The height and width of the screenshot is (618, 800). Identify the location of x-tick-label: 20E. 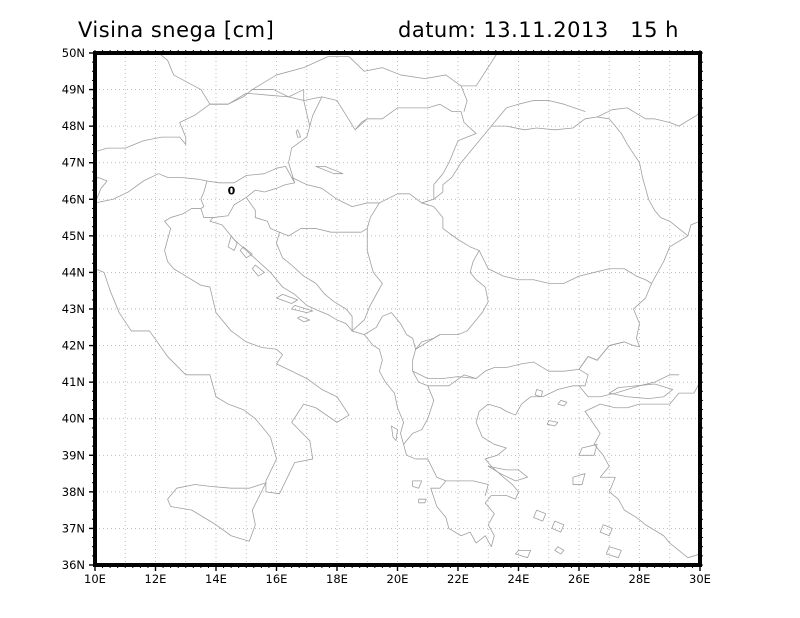
(398, 579).